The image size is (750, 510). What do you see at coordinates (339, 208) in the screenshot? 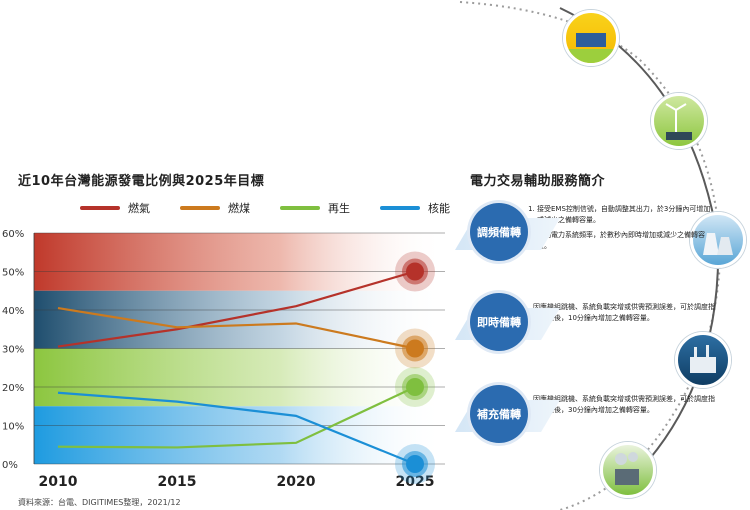
I see `legend-label: 再生` at bounding box center [339, 208].